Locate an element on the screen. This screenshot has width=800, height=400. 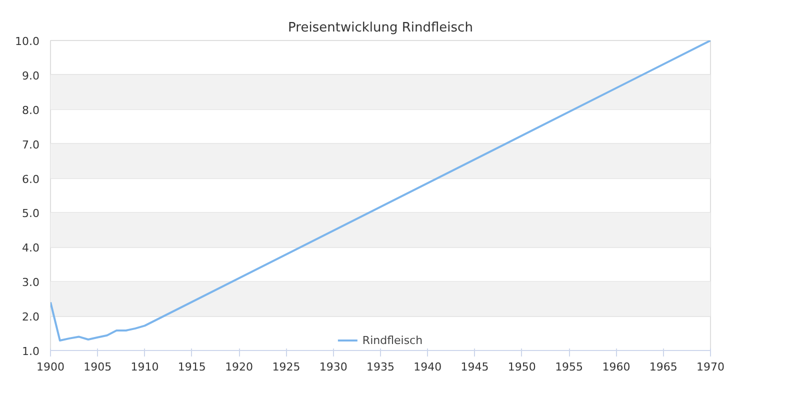
y-tick-label: 9.0 is located at coordinates (31, 75).